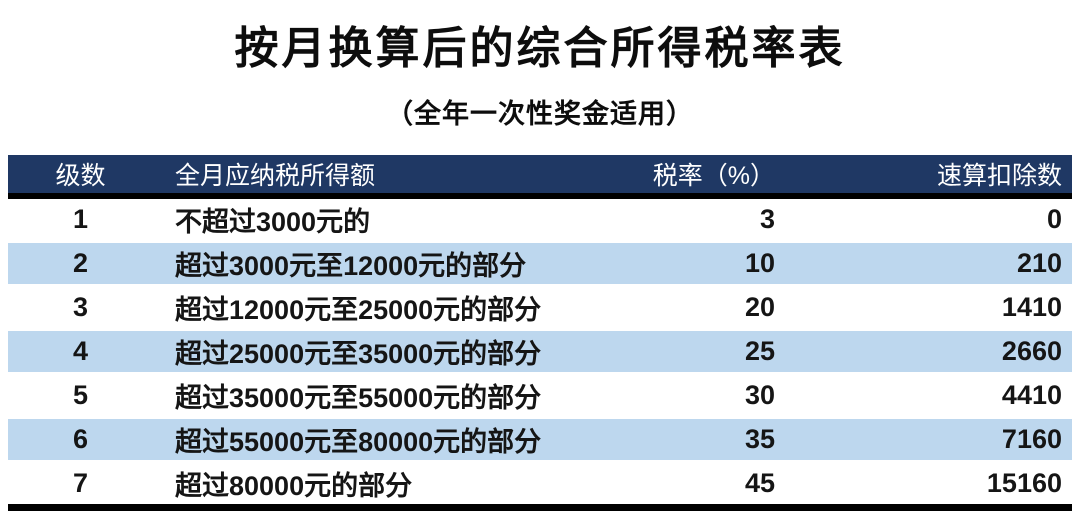 Image resolution: width=1080 pixels, height=523 pixels. Describe the element at coordinates (363, 219) in the screenshot. I see `cell-income: 不超过3000元的` at that location.